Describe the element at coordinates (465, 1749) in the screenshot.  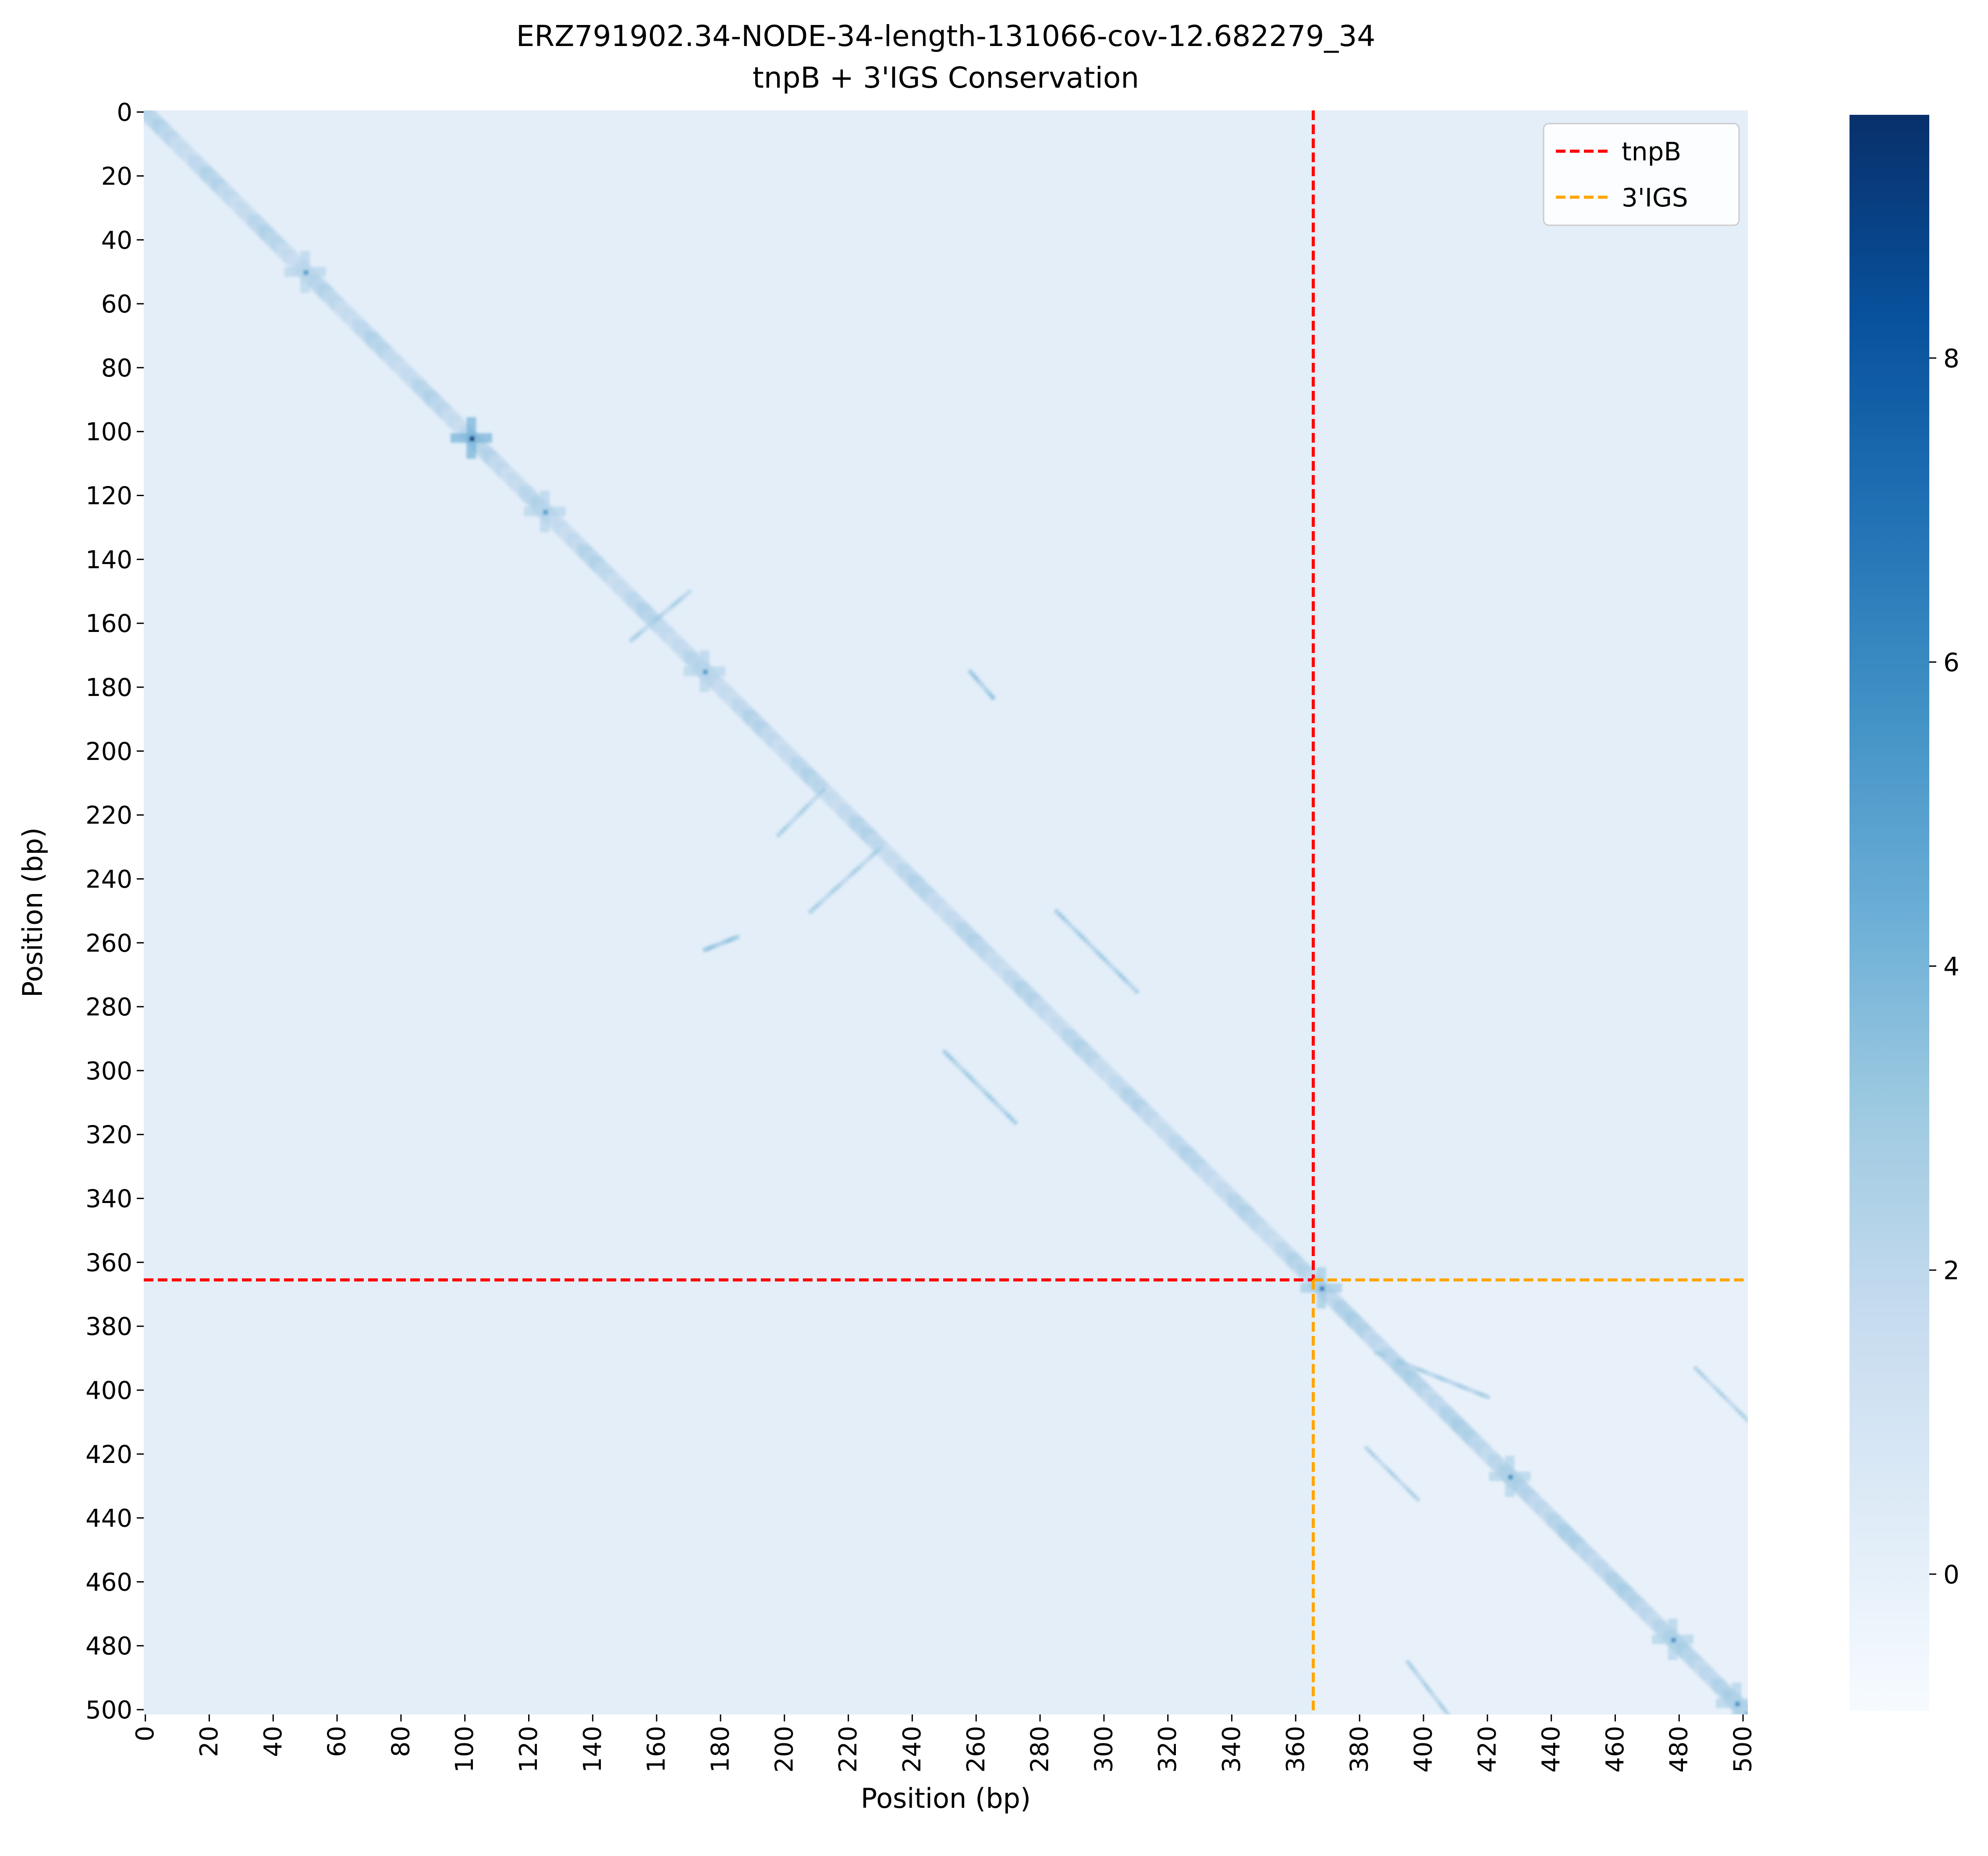
I see `x-tick-label: 100` at that location.